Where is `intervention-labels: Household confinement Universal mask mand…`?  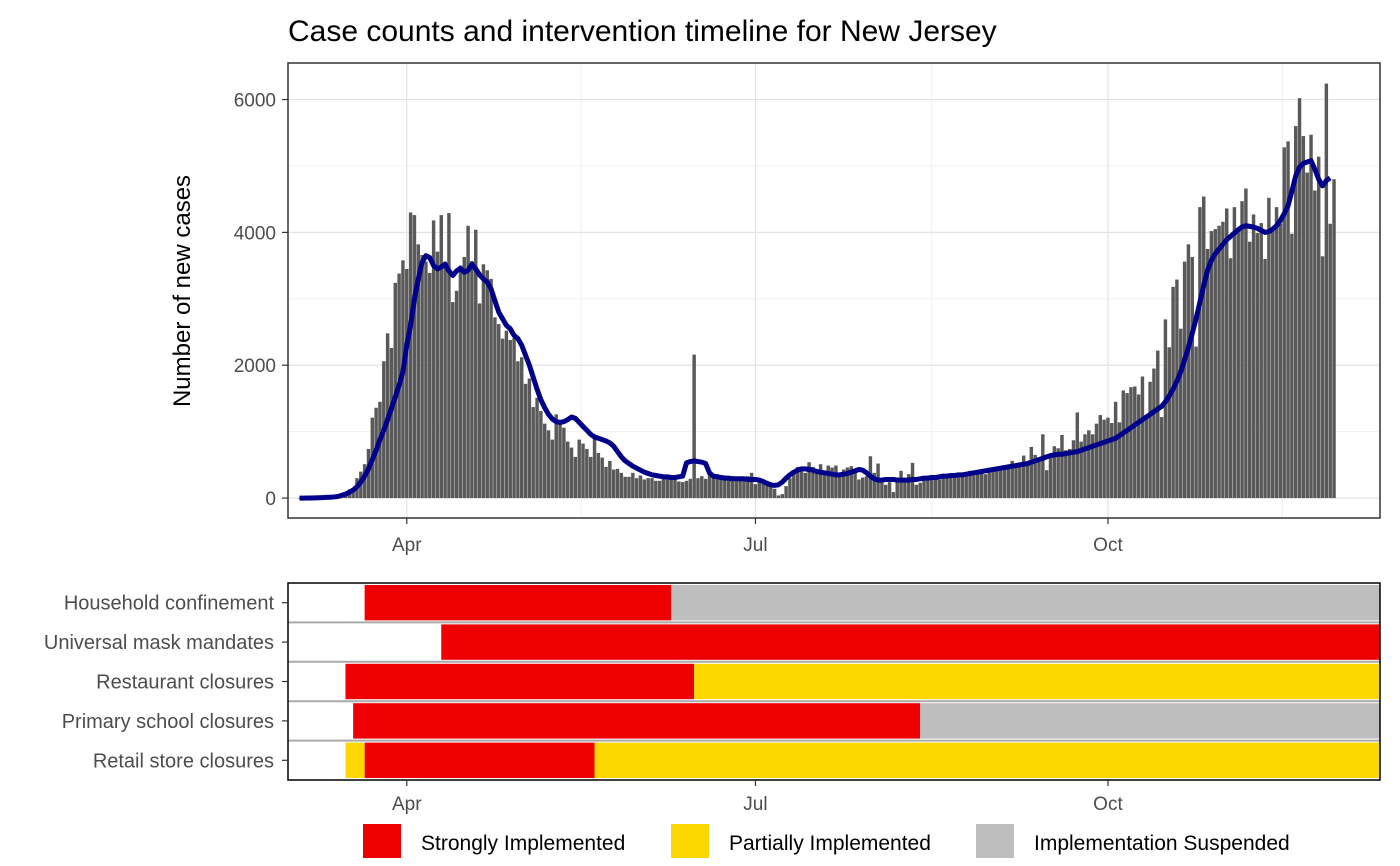 intervention-labels: Household confinement Universal mask mand… is located at coordinates (166, 682).